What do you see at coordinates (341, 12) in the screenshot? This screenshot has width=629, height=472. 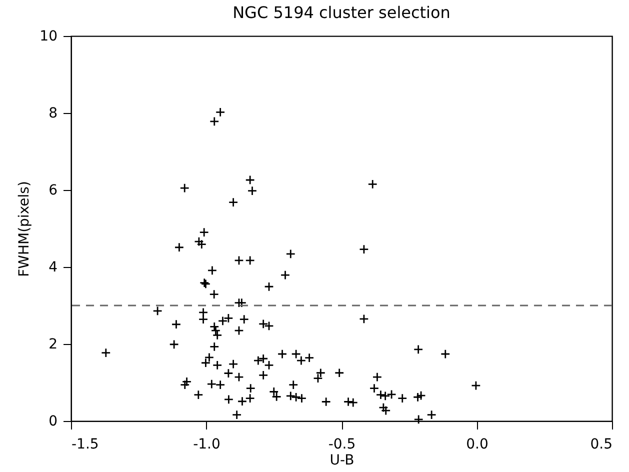 I see `chart-title: NGC 5194 cluster selection` at bounding box center [341, 12].